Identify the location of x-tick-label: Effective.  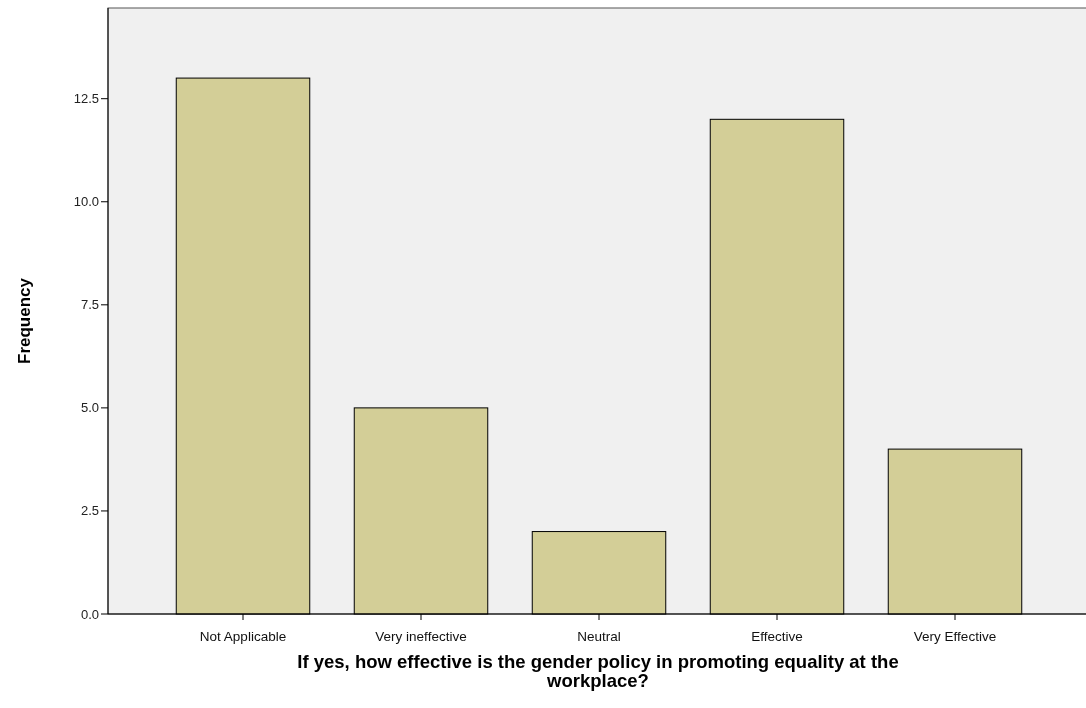
(777, 636).